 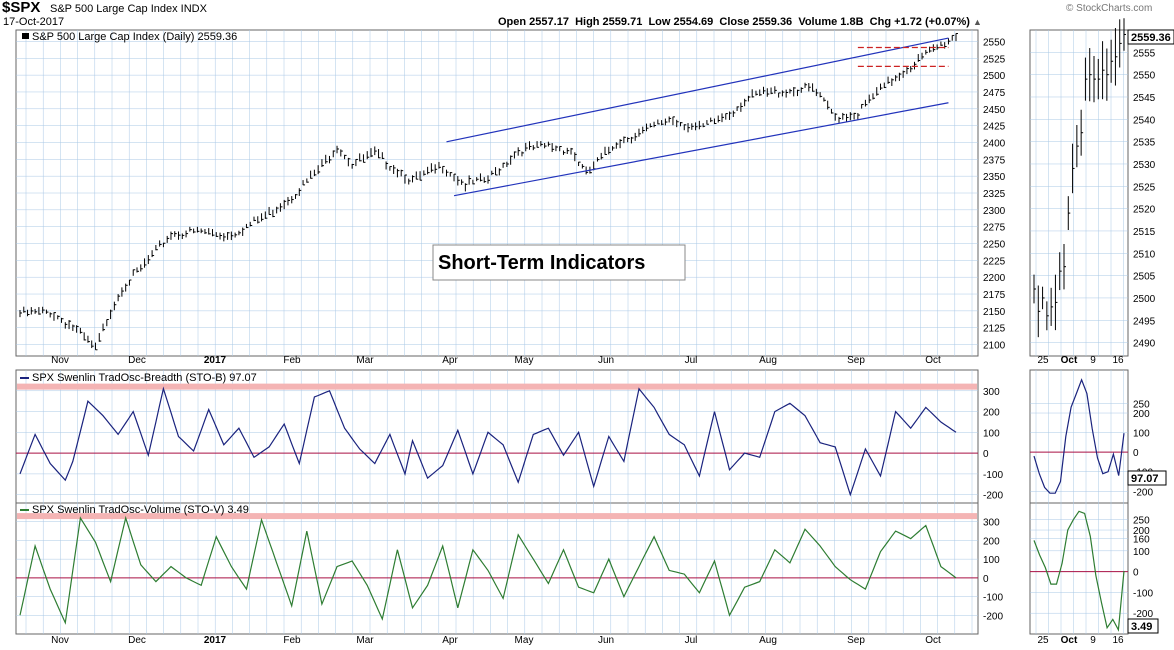 I want to click on y-tick-label: 2150, so click(x=994, y=312).